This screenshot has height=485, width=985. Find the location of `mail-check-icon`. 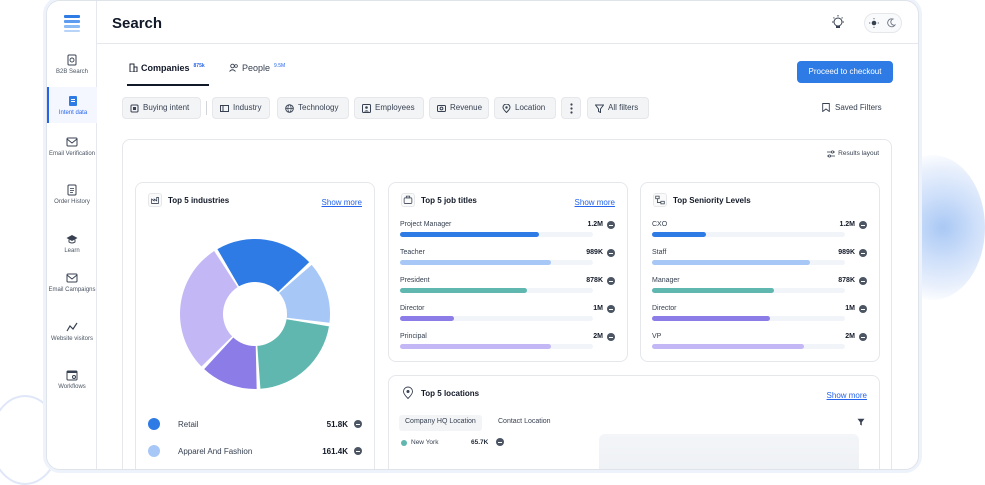

mail-check-icon is located at coordinates (72, 142).